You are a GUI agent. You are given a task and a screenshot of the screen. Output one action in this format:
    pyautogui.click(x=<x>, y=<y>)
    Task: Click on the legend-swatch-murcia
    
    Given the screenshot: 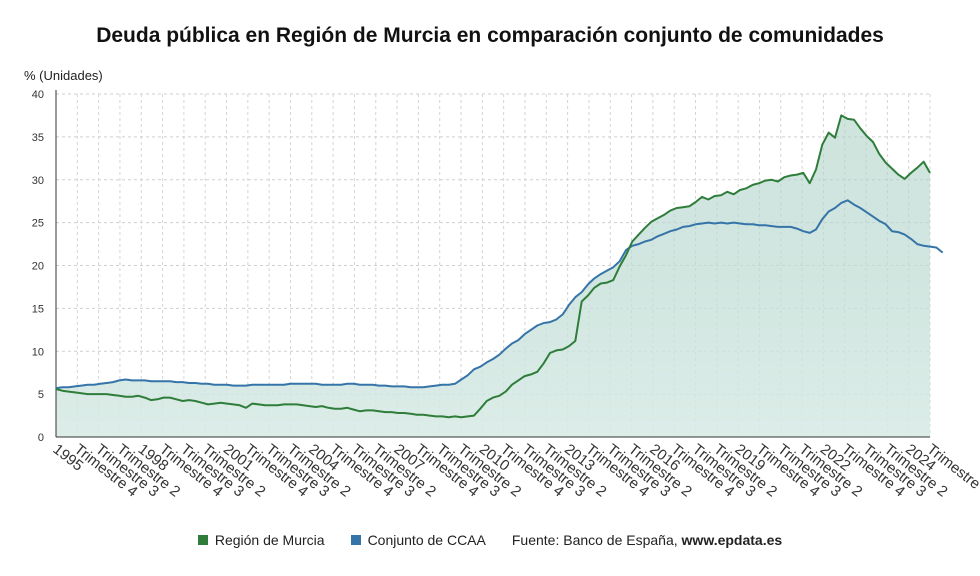 What is the action you would take?
    pyautogui.click(x=202, y=540)
    